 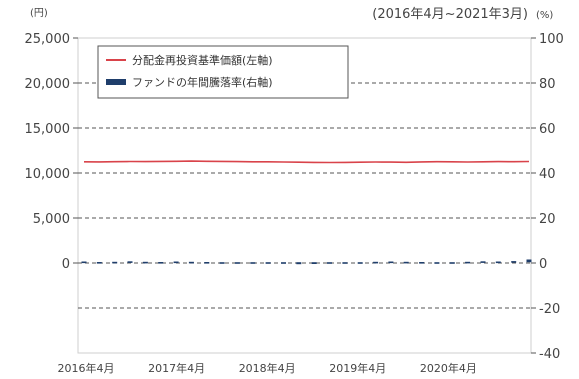 I want to click on right-tick-label: -40, so click(x=549, y=354).